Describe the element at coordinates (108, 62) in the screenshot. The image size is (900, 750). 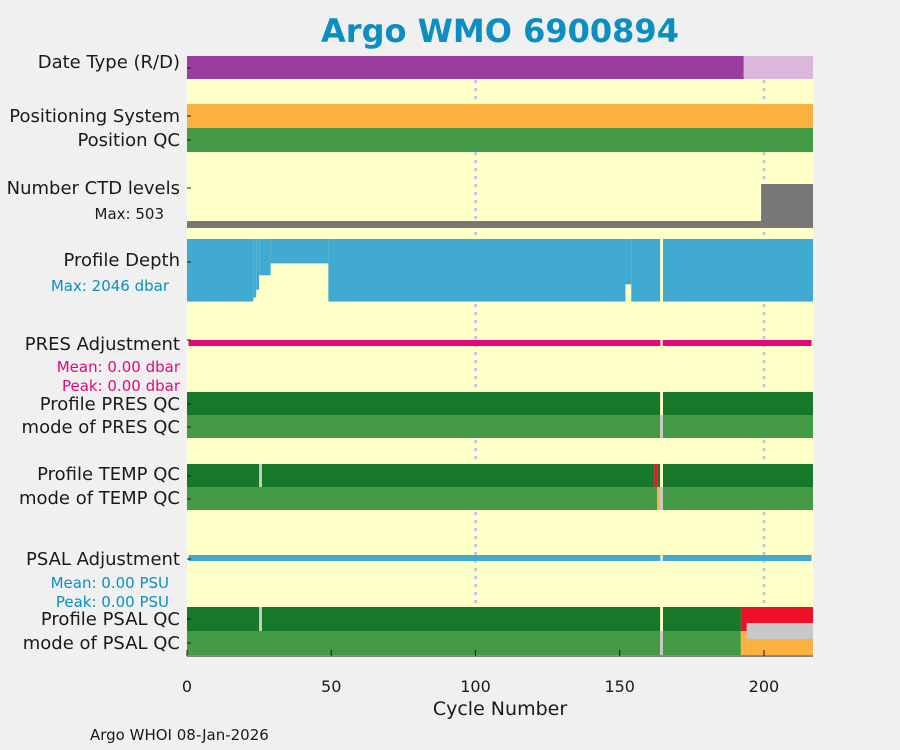
I see `label-date-type: Date Type (R/D)` at that location.